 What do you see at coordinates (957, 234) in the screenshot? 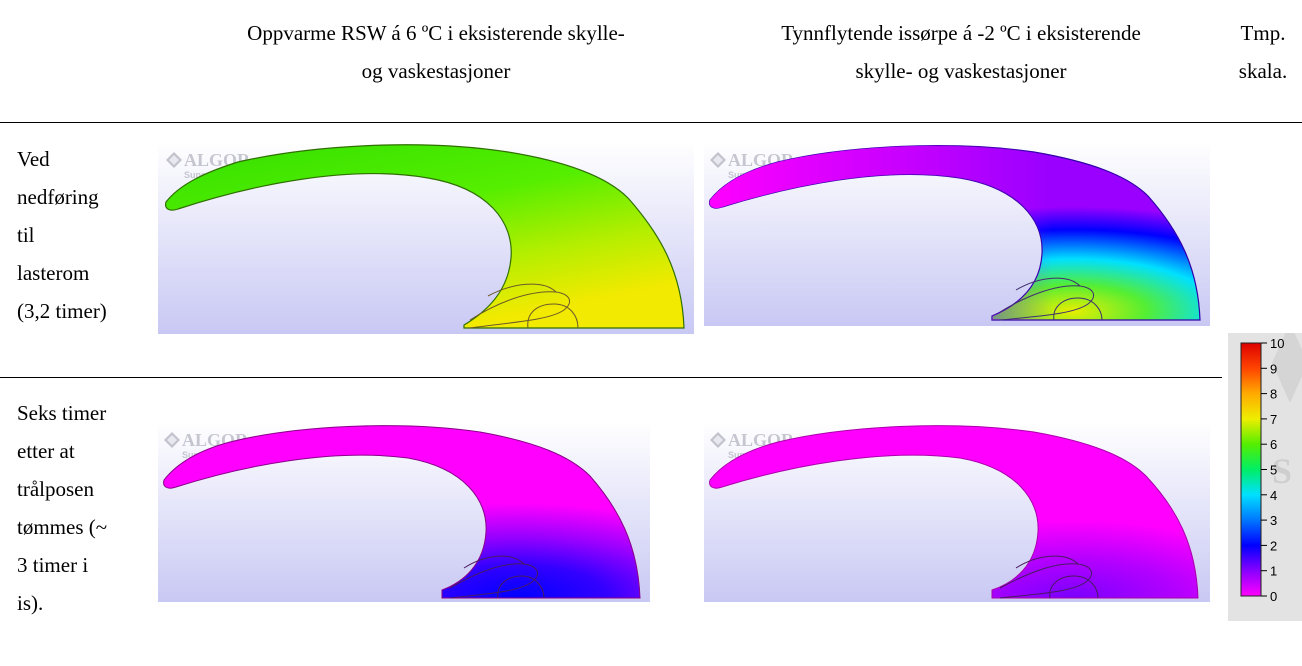
I see `temperature-plot-slurry-loading: ALGOR Supervis` at bounding box center [957, 234].